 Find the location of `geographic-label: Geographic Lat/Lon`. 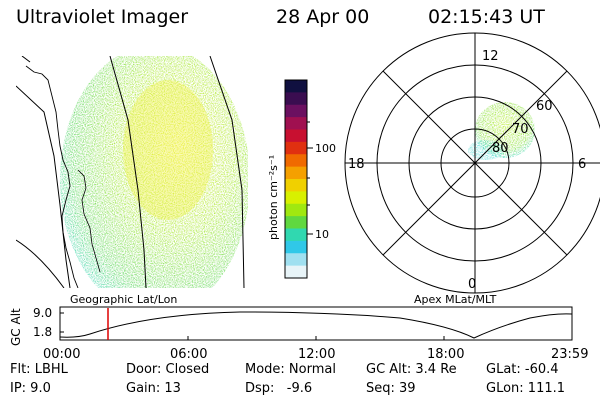

geographic-label: Geographic Lat/Lon is located at coordinates (123, 299).